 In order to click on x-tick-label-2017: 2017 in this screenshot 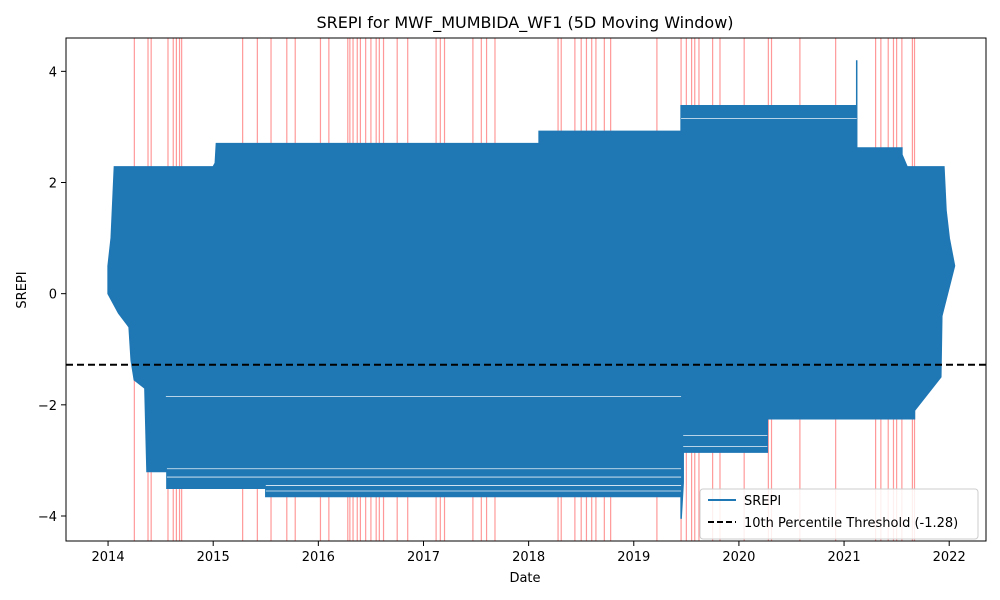, I will do `click(423, 557)`.